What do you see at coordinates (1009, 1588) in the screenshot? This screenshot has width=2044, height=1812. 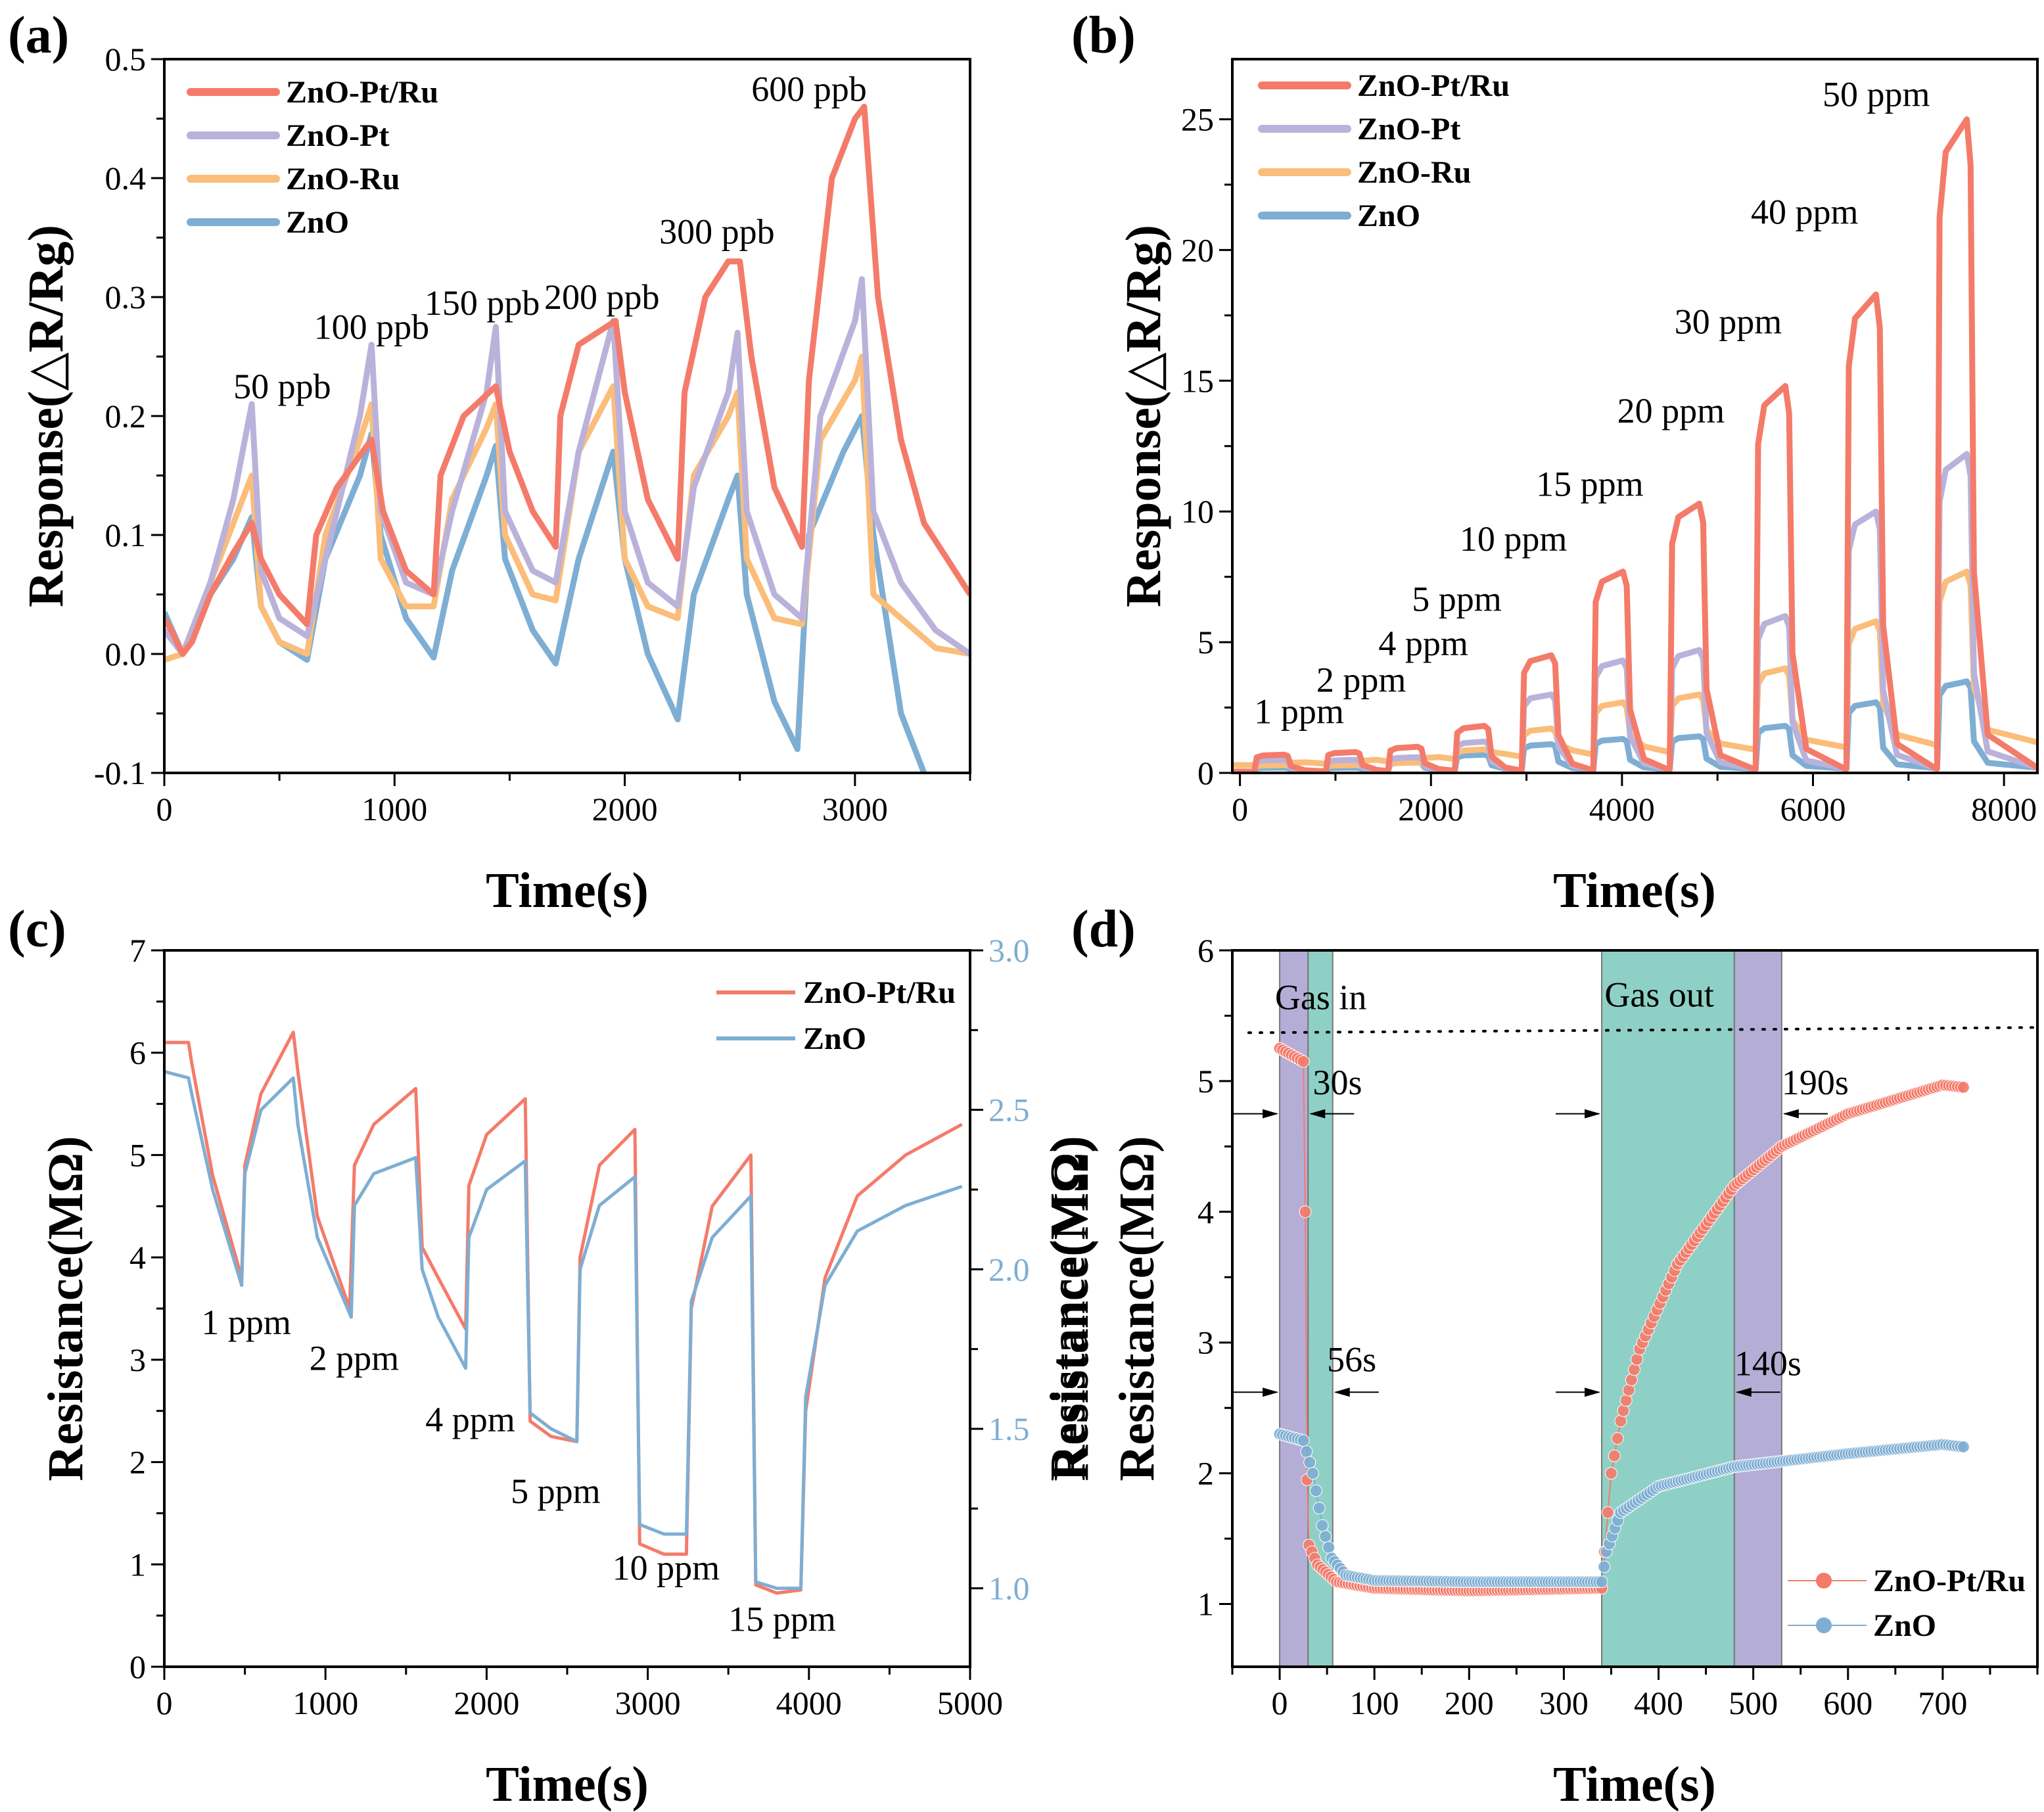 I see `y-right-tick-label: 1.0` at bounding box center [1009, 1588].